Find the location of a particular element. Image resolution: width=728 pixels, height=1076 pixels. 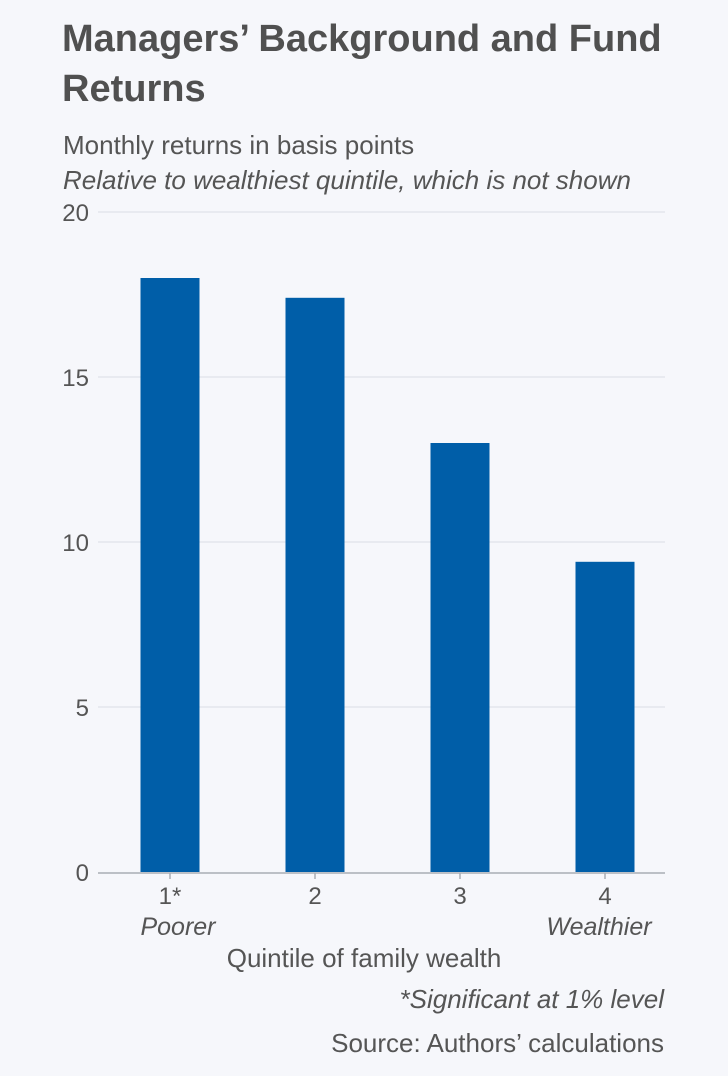

x-tick-label: 4 is located at coordinates (604, 896).